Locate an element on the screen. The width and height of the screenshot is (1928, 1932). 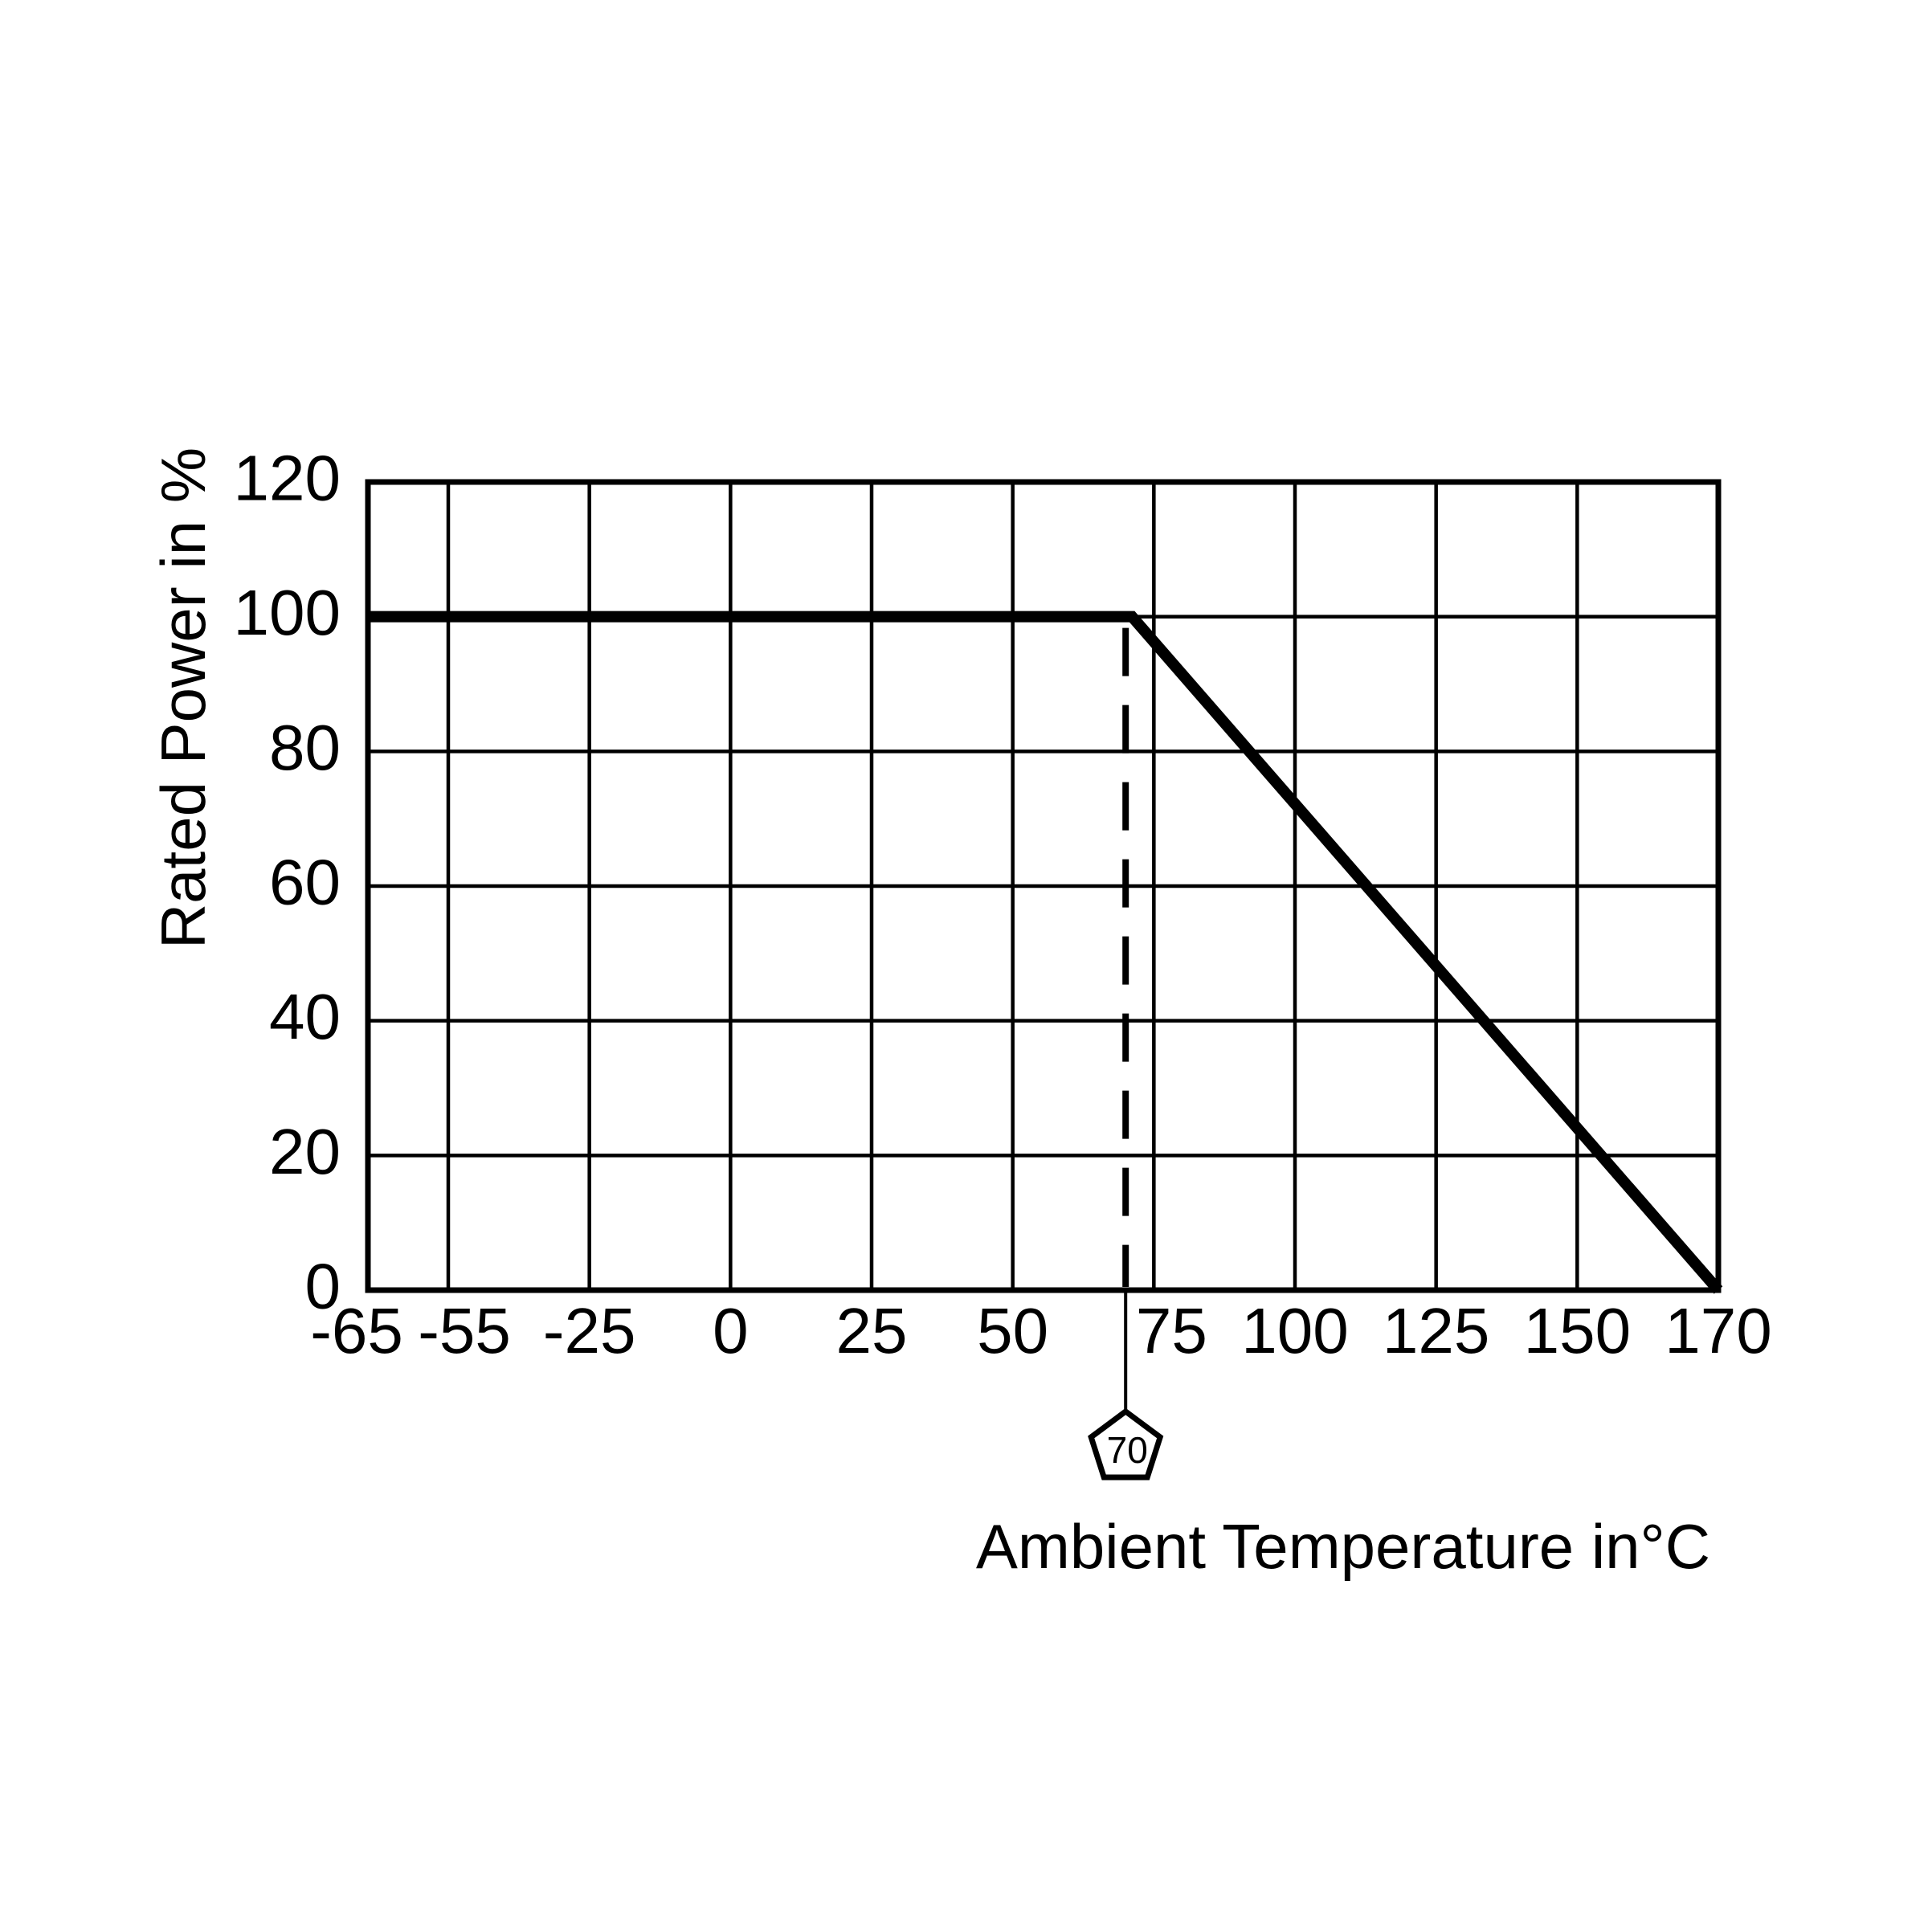
pentagon-marker is located at coordinates (1126, 1444).